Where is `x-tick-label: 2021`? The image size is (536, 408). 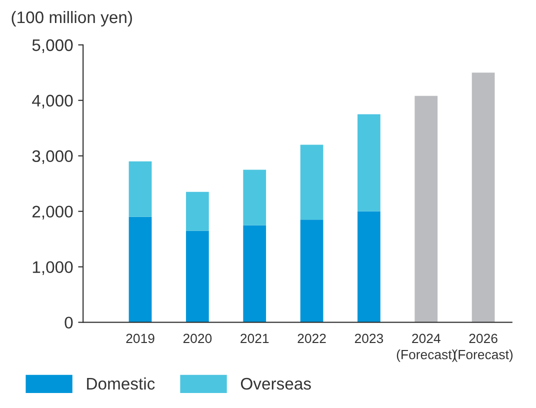 x-tick-label: 2021 is located at coordinates (254, 339).